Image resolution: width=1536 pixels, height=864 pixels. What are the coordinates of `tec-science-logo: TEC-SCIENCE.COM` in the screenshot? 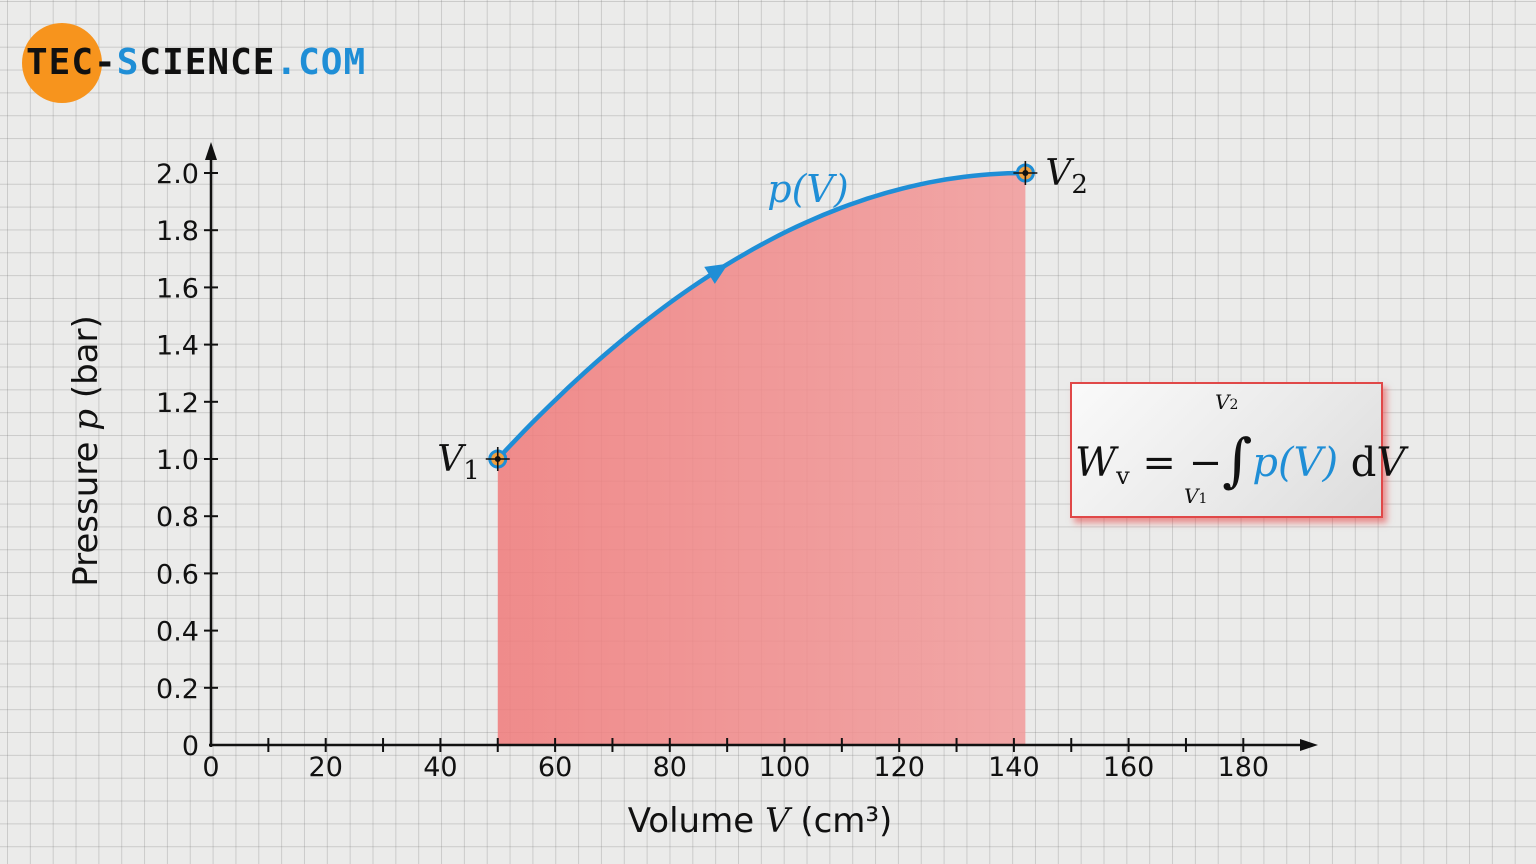 It's located at (212, 63).